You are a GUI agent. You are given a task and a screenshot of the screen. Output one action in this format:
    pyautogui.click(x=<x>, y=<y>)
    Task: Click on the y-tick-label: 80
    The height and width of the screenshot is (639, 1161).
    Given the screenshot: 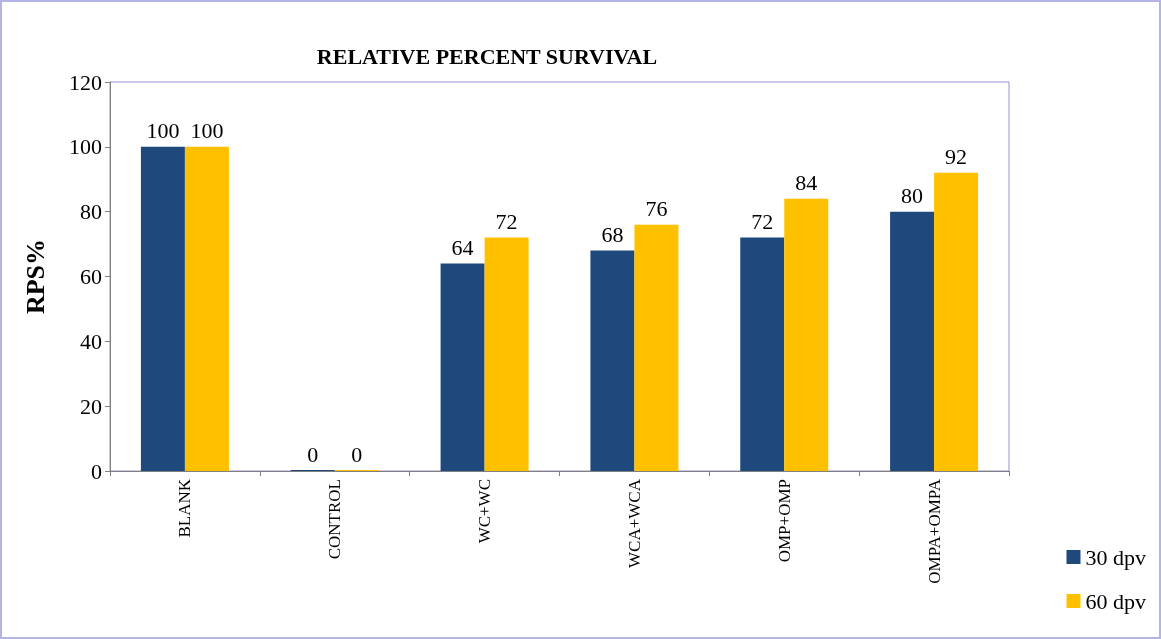 What is the action you would take?
    pyautogui.click(x=91, y=212)
    